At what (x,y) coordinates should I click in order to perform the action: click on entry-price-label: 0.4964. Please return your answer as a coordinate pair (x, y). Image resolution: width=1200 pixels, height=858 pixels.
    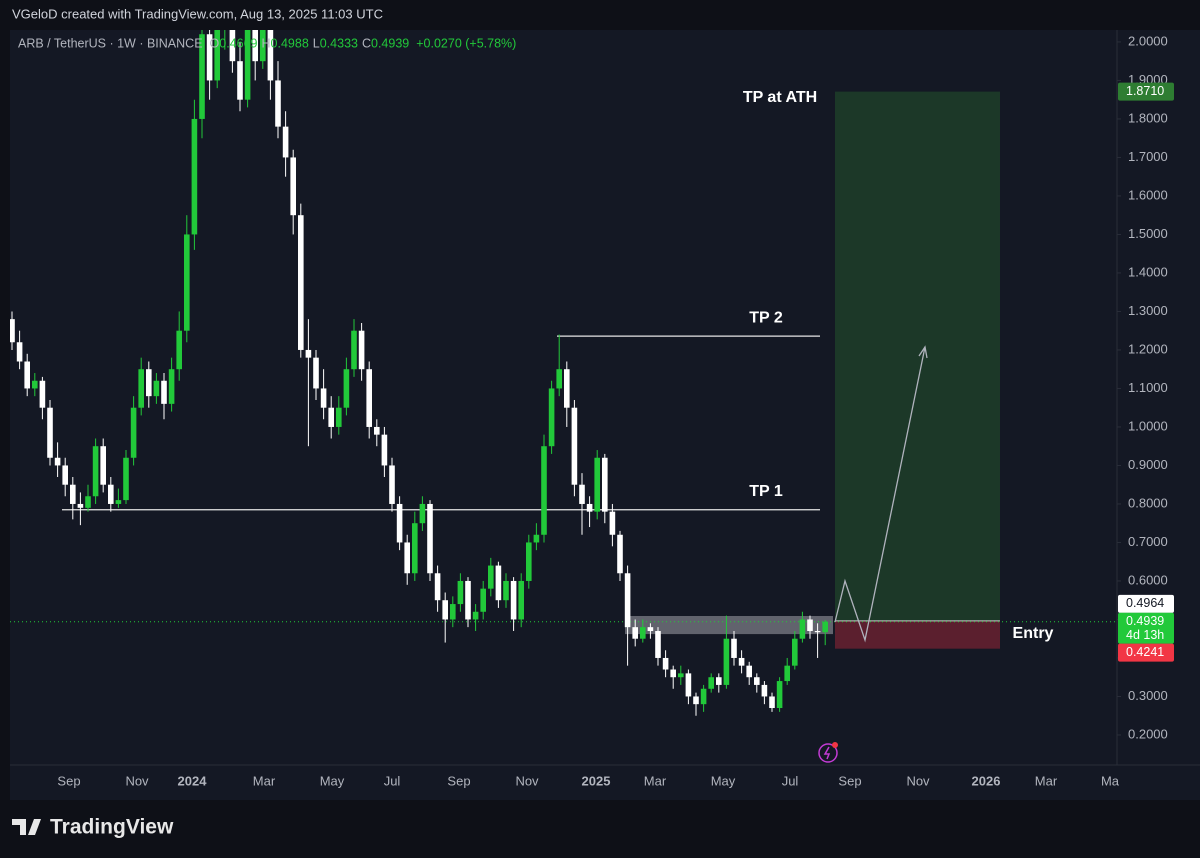
    Looking at the image, I should click on (1145, 603).